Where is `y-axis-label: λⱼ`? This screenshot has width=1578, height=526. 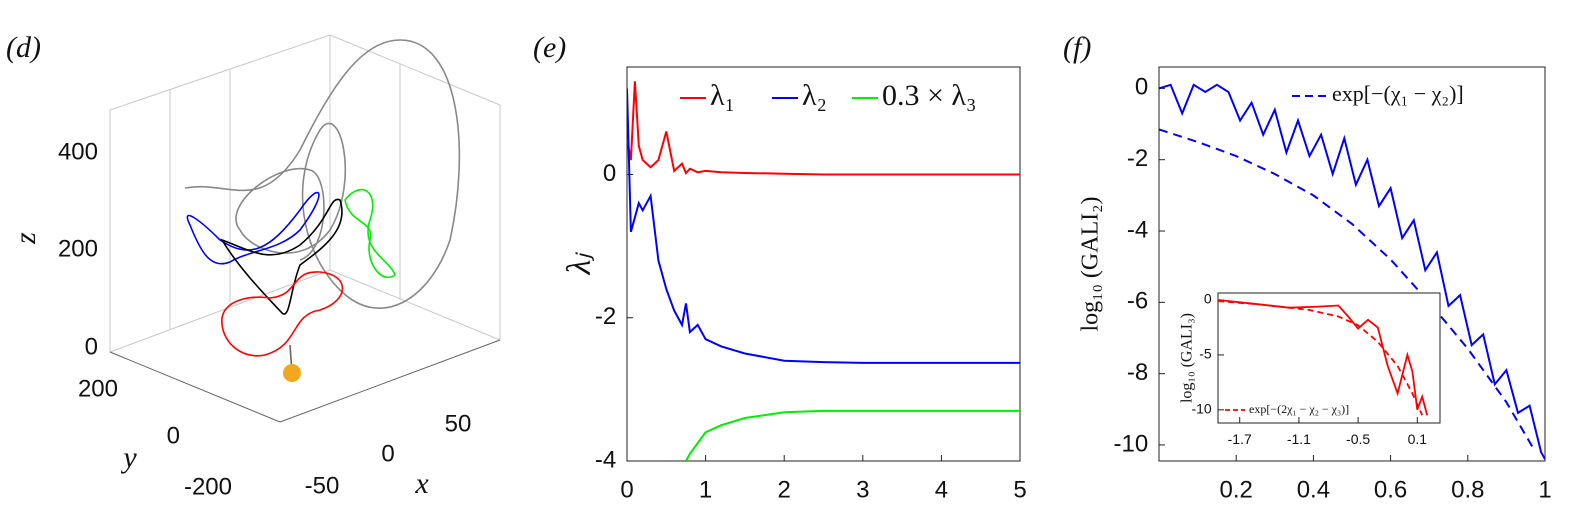
y-axis-label: λⱼ is located at coordinates (579, 264).